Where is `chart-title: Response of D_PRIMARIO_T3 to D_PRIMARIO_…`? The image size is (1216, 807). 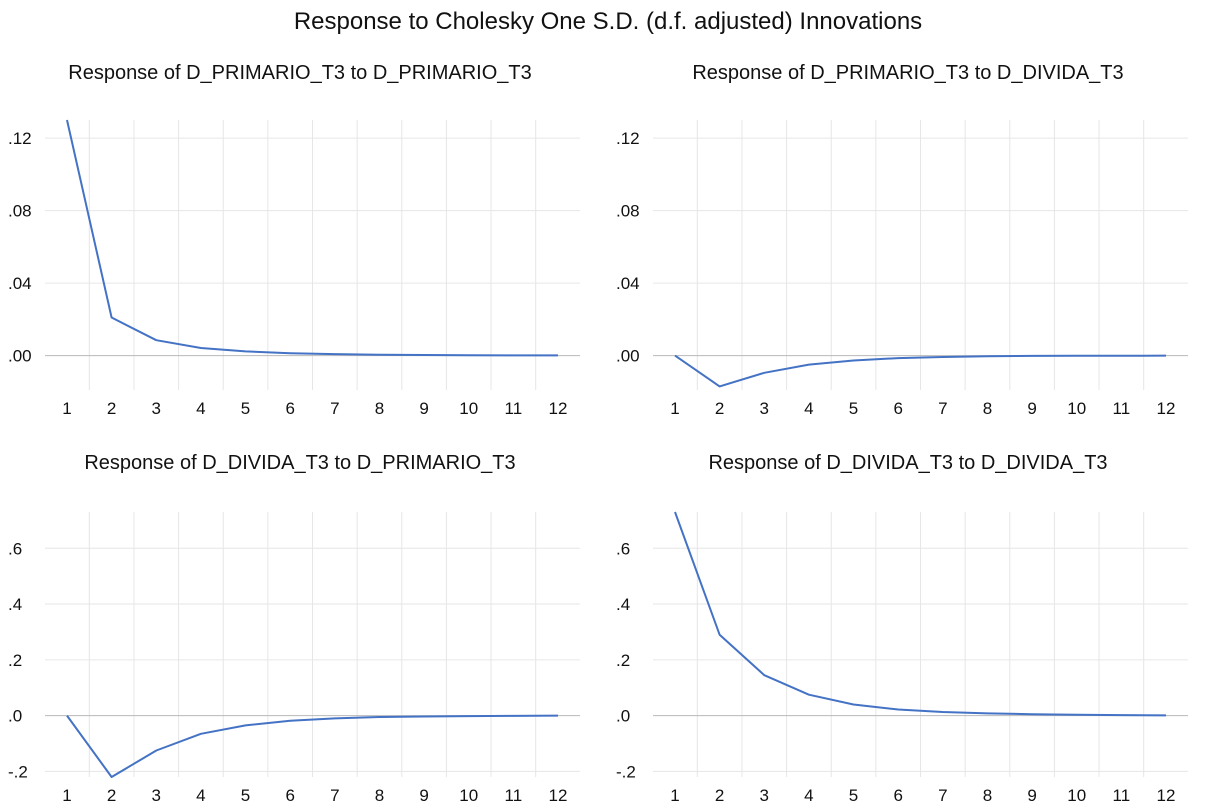 chart-title: Response of D_PRIMARIO_T3 to D_PRIMARIO_… is located at coordinates (300, 73).